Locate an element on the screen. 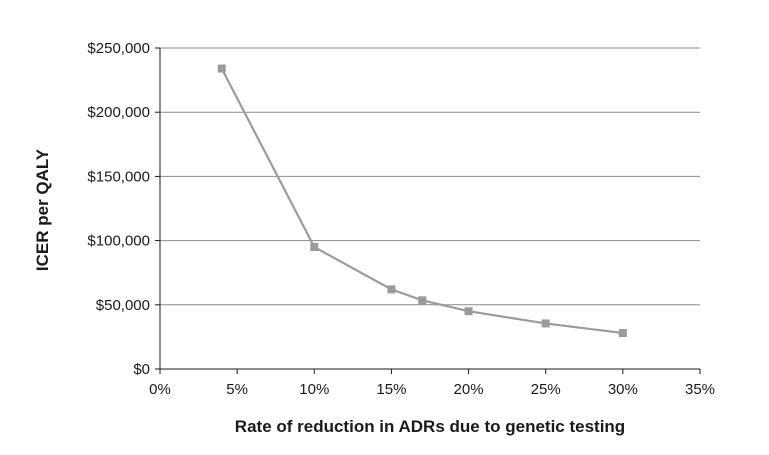  y-tick-label: $100,000 is located at coordinates (118, 241).